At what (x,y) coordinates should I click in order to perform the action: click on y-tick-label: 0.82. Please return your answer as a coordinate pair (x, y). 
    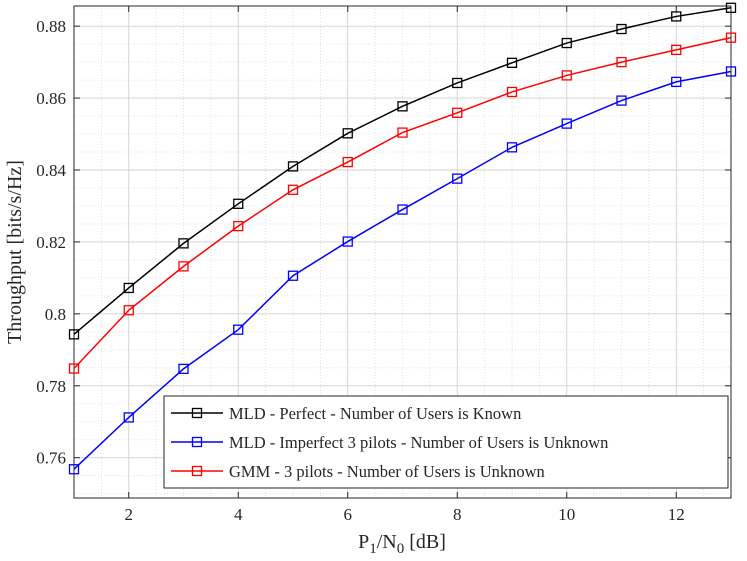
    Looking at the image, I should click on (51, 242).